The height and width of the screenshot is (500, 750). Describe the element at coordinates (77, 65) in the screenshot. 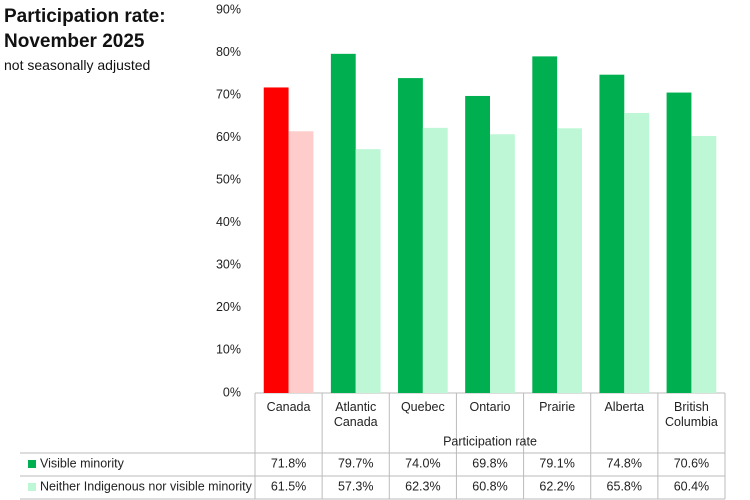

I see `chart-subtitle: not seasonally adjusted` at that location.